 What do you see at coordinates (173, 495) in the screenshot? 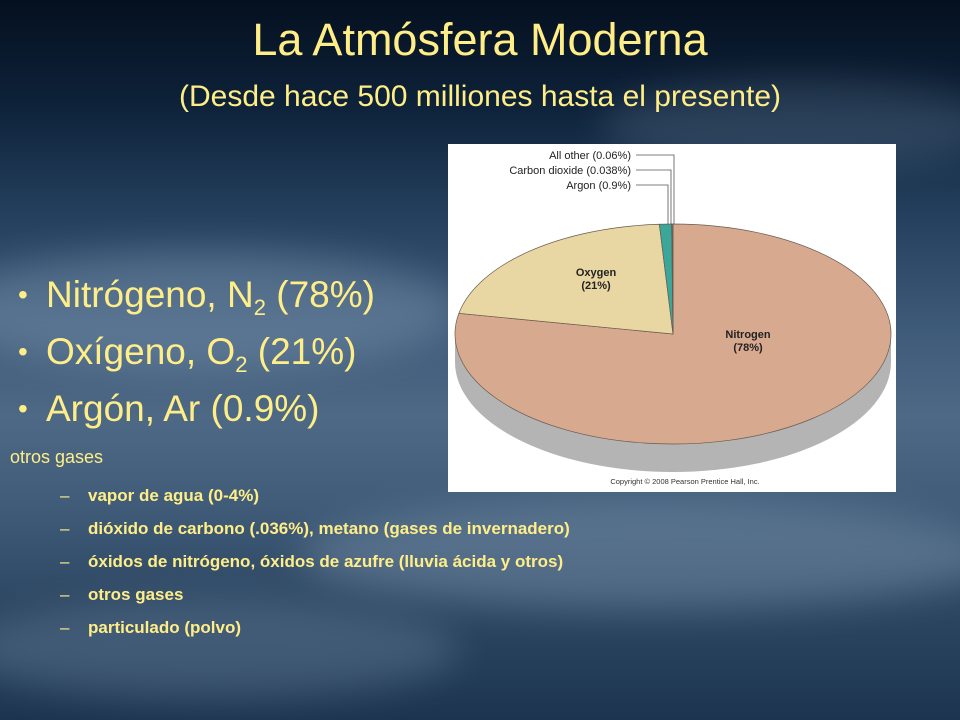
I see `sub-bullet-text: vapor de agua (0-4%)` at bounding box center [173, 495].